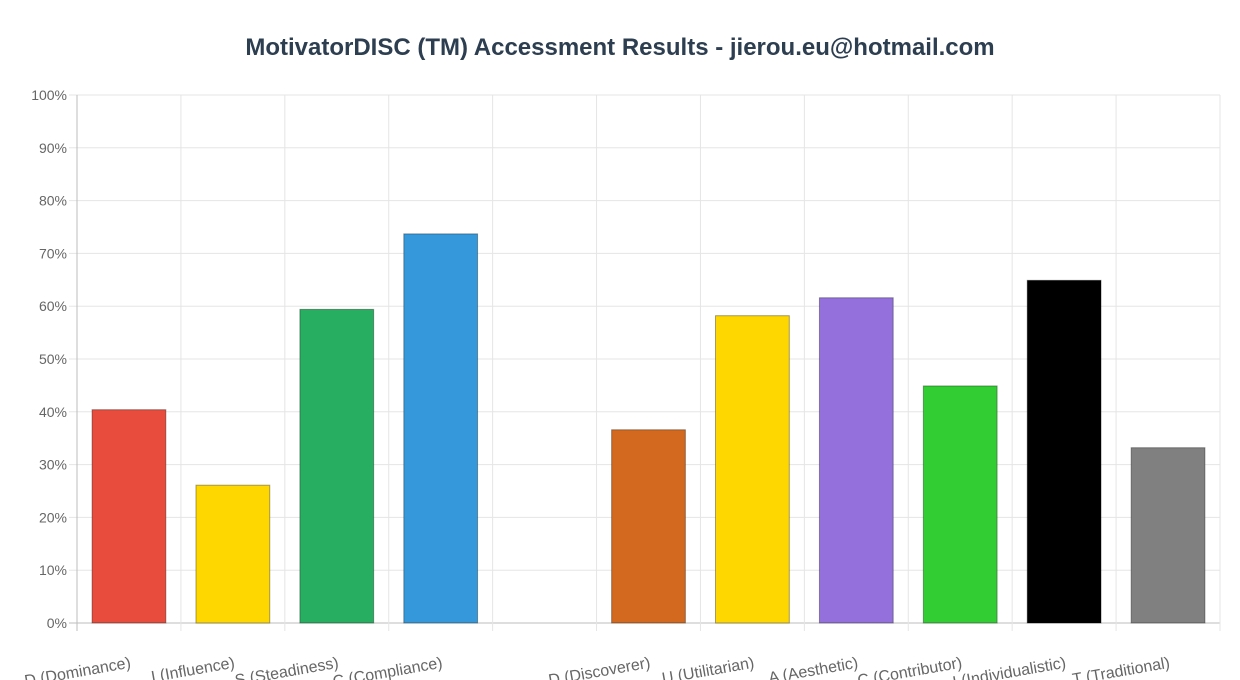  What do you see at coordinates (287, 667) in the screenshot?
I see `x-tick-label: S (Steadiness)` at bounding box center [287, 667].